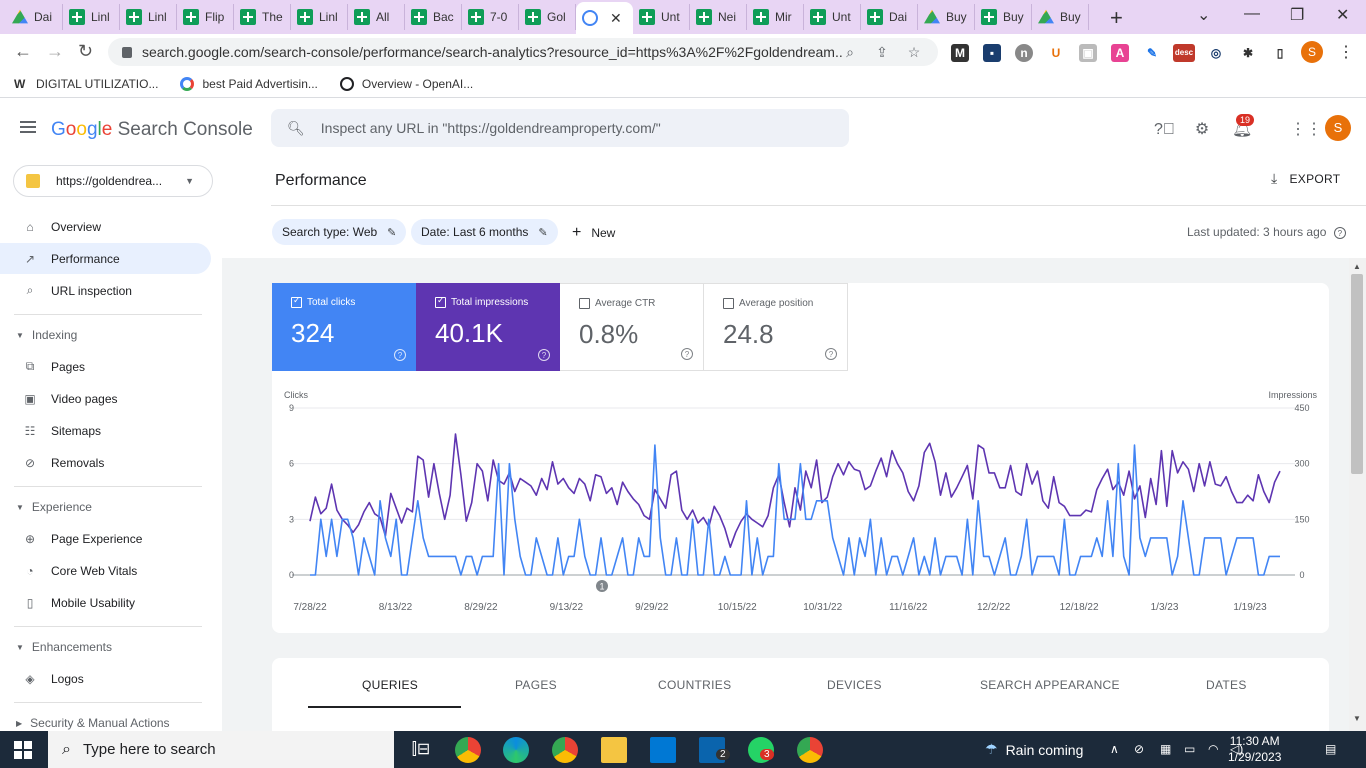 The height and width of the screenshot is (768, 1366). Describe the element at coordinates (882, 51) in the screenshot. I see `share-icon: ⇪` at that location.